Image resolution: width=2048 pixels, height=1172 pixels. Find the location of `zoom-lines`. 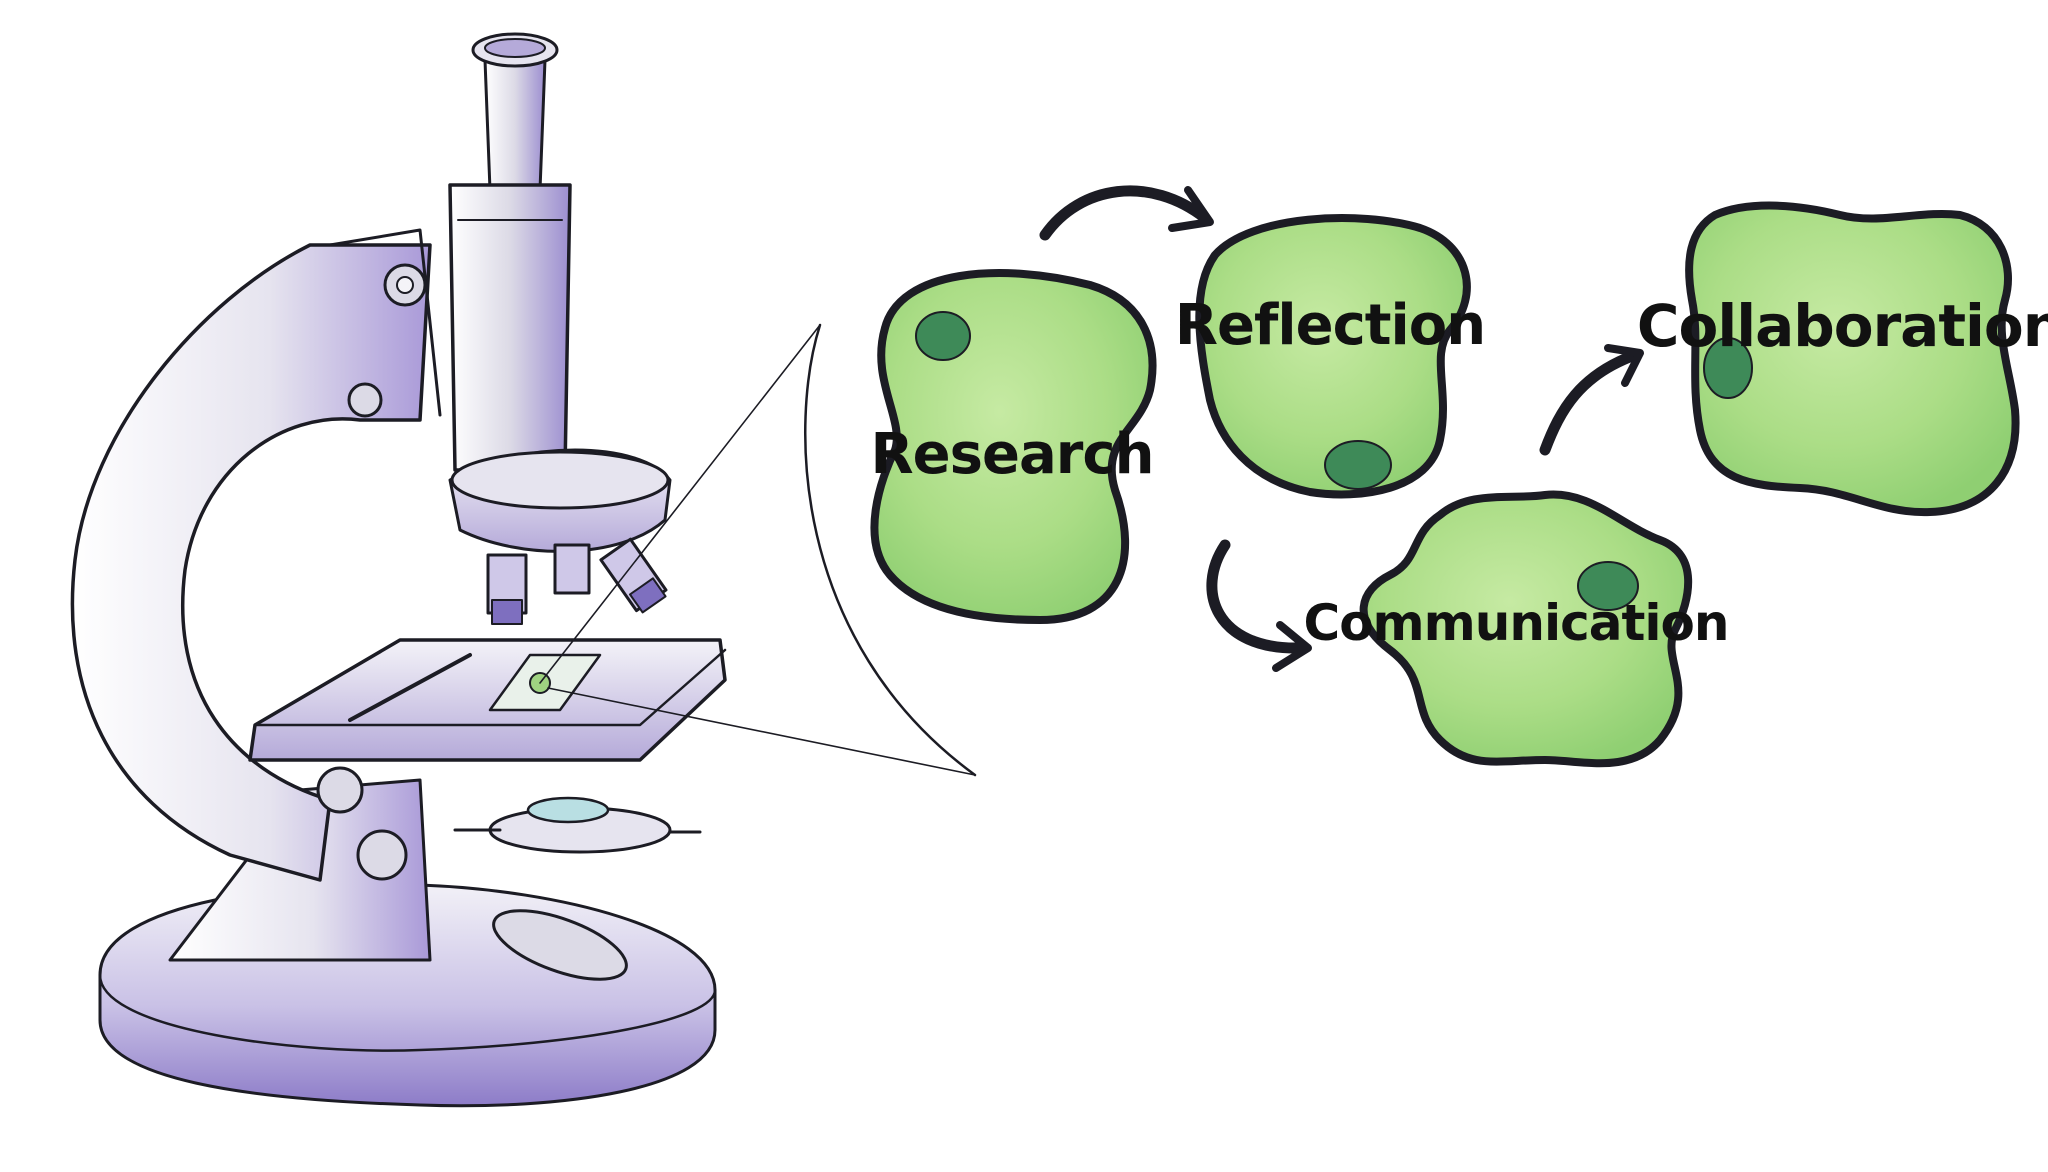

zoom-lines is located at coordinates (758, 550).